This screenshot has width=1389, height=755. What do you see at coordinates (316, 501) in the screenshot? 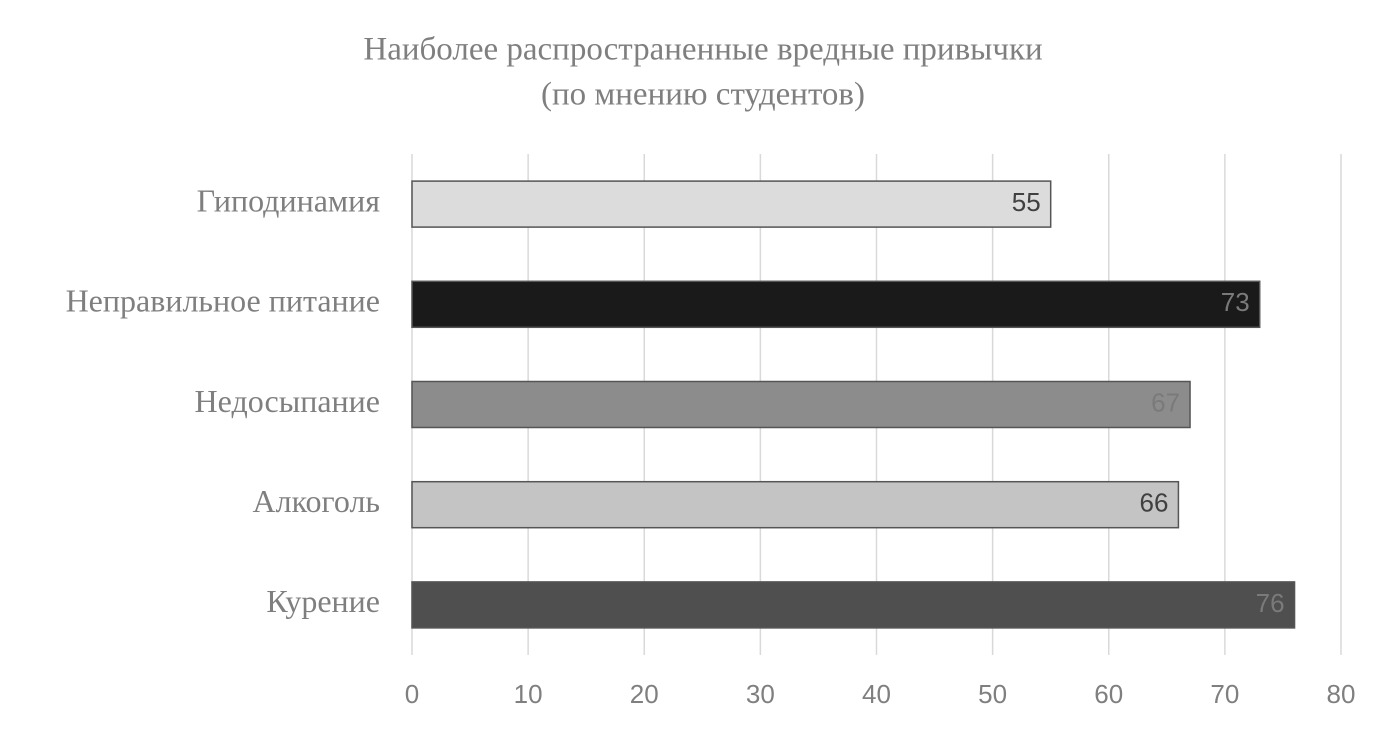
I see `y-tick-label: Алкоголь` at bounding box center [316, 501].